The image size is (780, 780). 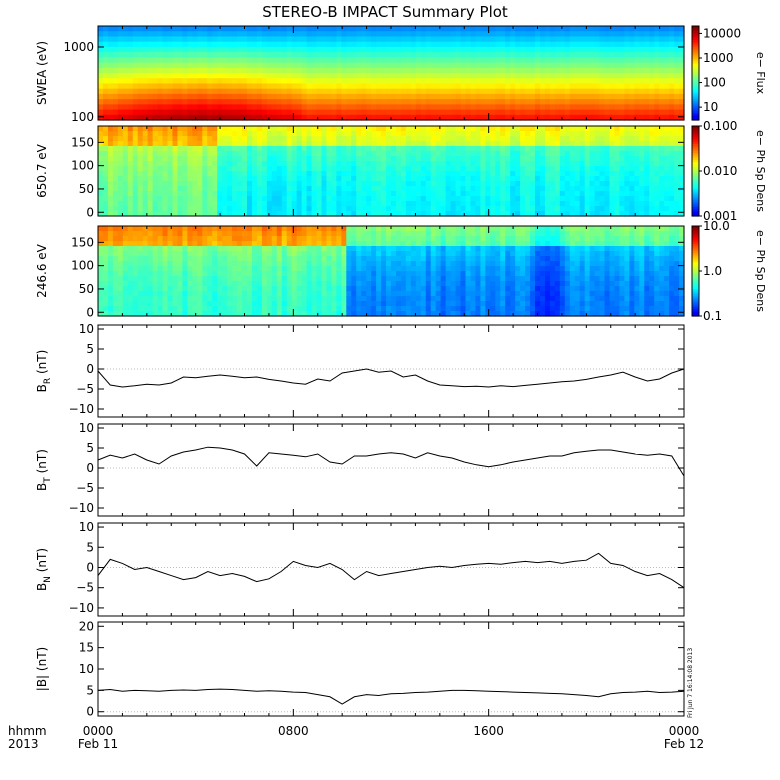 I want to click on y-axis-label: SWEA (eV), so click(x=42, y=73).